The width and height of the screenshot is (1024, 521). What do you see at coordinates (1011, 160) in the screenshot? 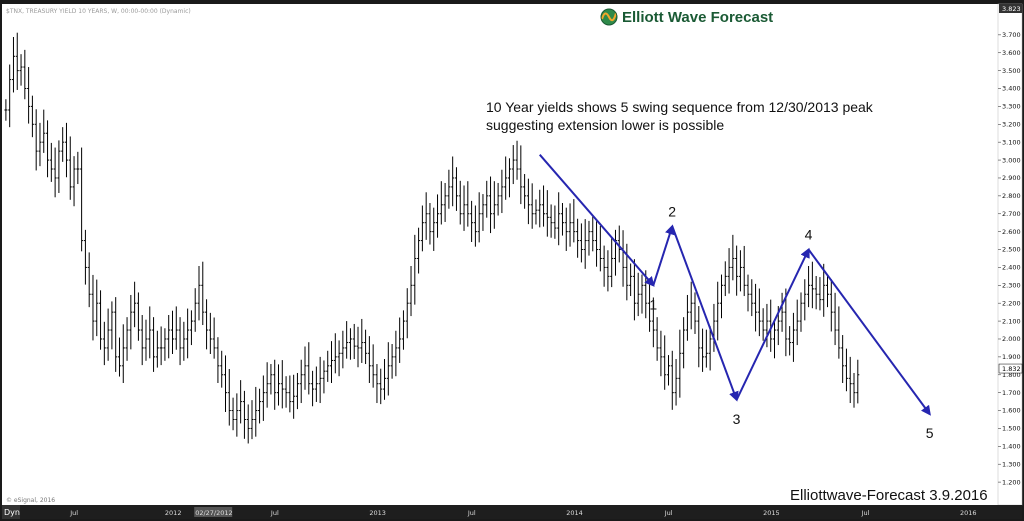
I see `y-tick-label: 3.000` at bounding box center [1011, 160].